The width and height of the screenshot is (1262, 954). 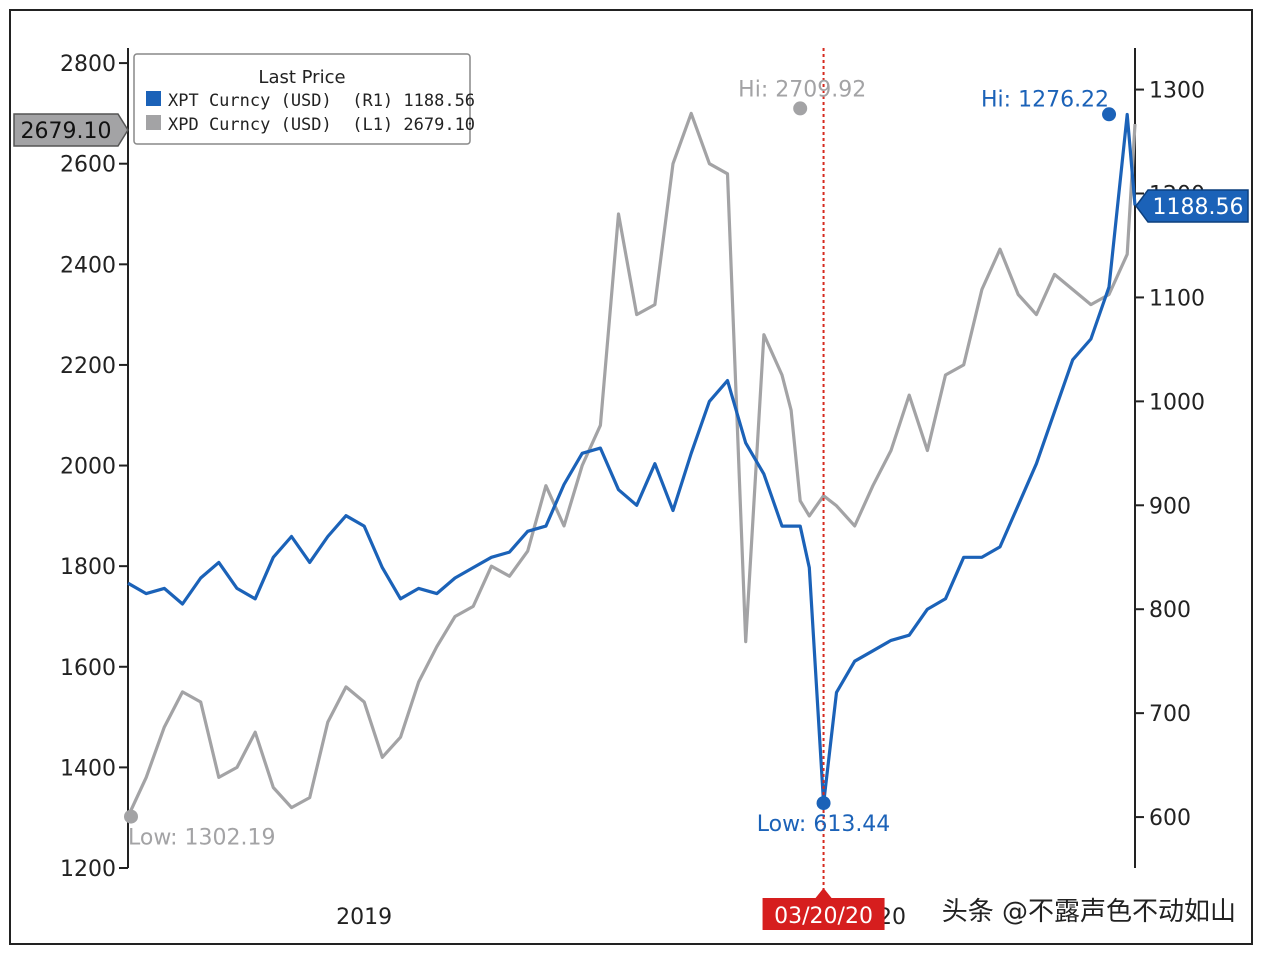 I want to click on date-marker-arrow, so click(x=823, y=893).